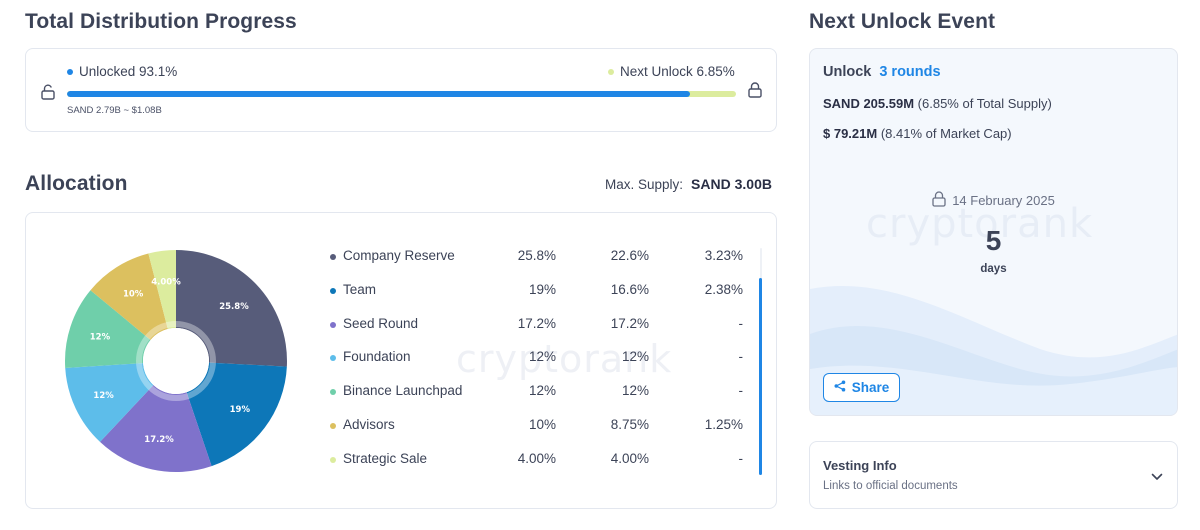 The image size is (1200, 530). I want to click on donut-inner-ring, so click(176, 361).